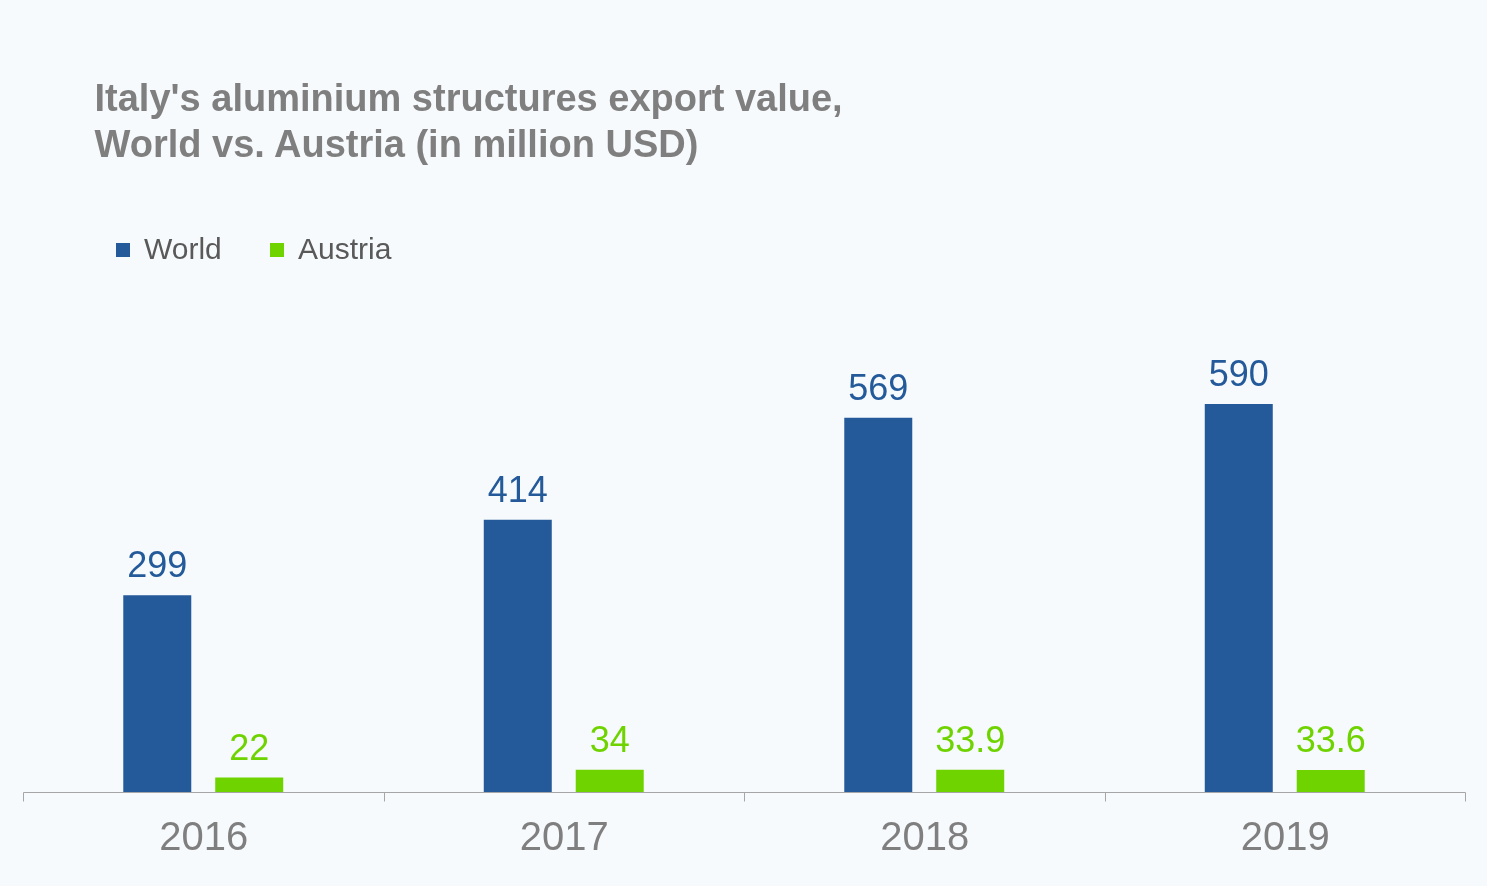 Image resolution: width=1487 pixels, height=886 pixels. What do you see at coordinates (1238, 373) in the screenshot?
I see `data-label: 590` at bounding box center [1238, 373].